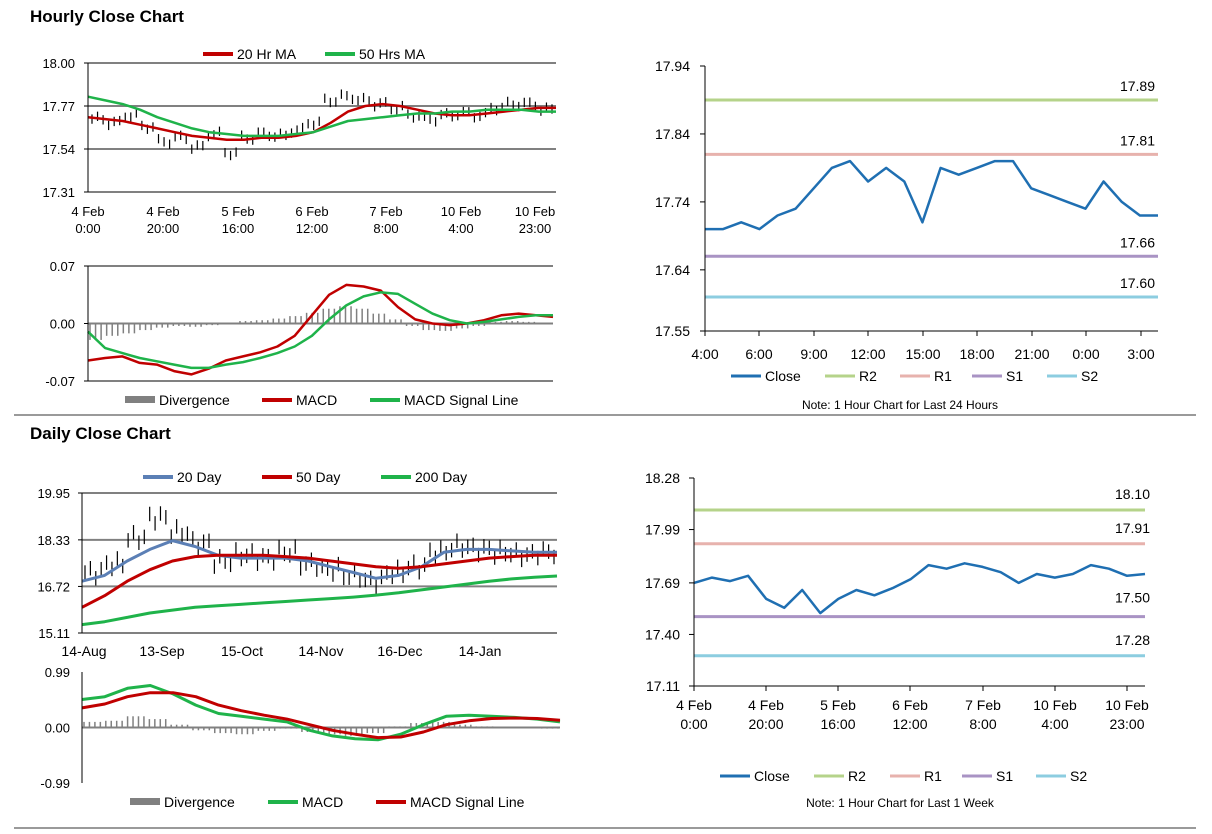  Describe the element at coordinates (399, 651) in the screenshot. I see `daily-price-x-tick-label: 16-Dec` at that location.